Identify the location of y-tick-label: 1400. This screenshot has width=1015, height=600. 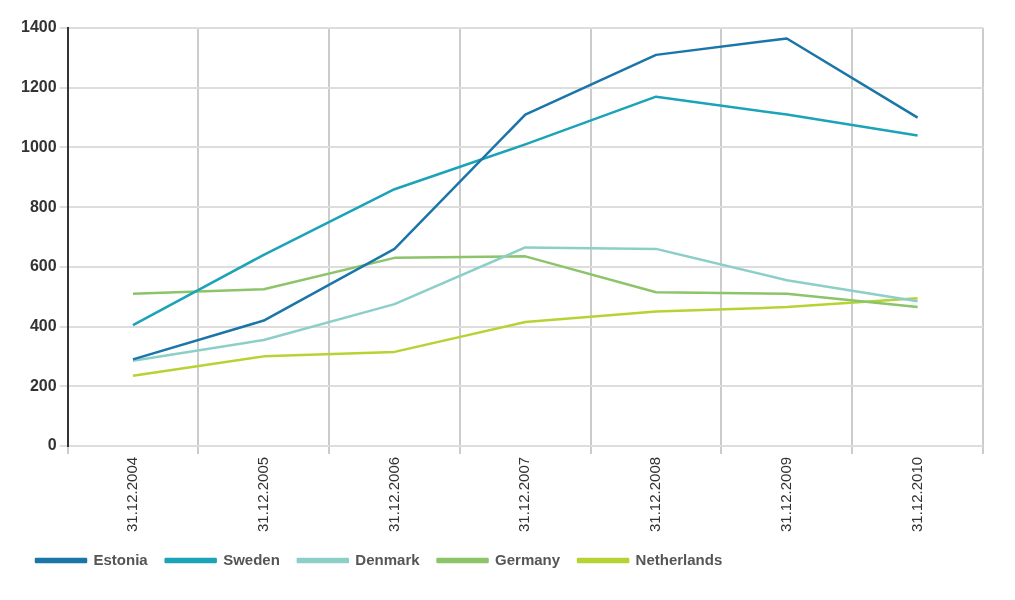
(39, 27).